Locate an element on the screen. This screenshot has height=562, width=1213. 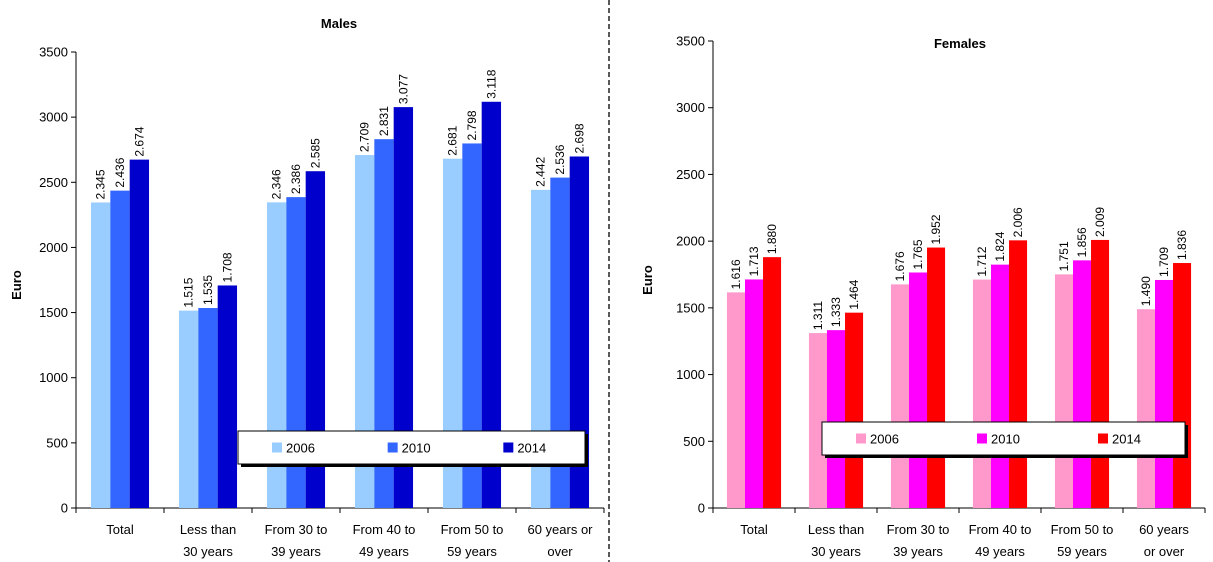
females-legend-label: 2006 is located at coordinates (884, 439).